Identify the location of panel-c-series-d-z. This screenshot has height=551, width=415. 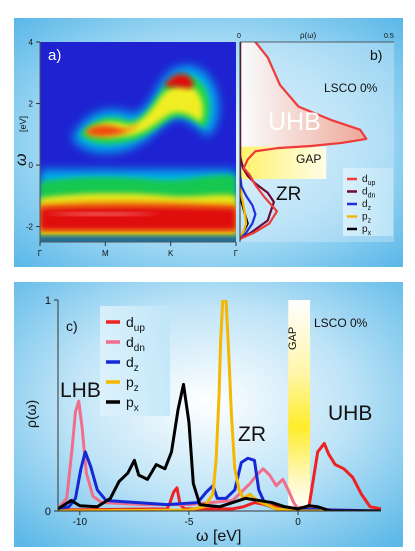
(219, 480).